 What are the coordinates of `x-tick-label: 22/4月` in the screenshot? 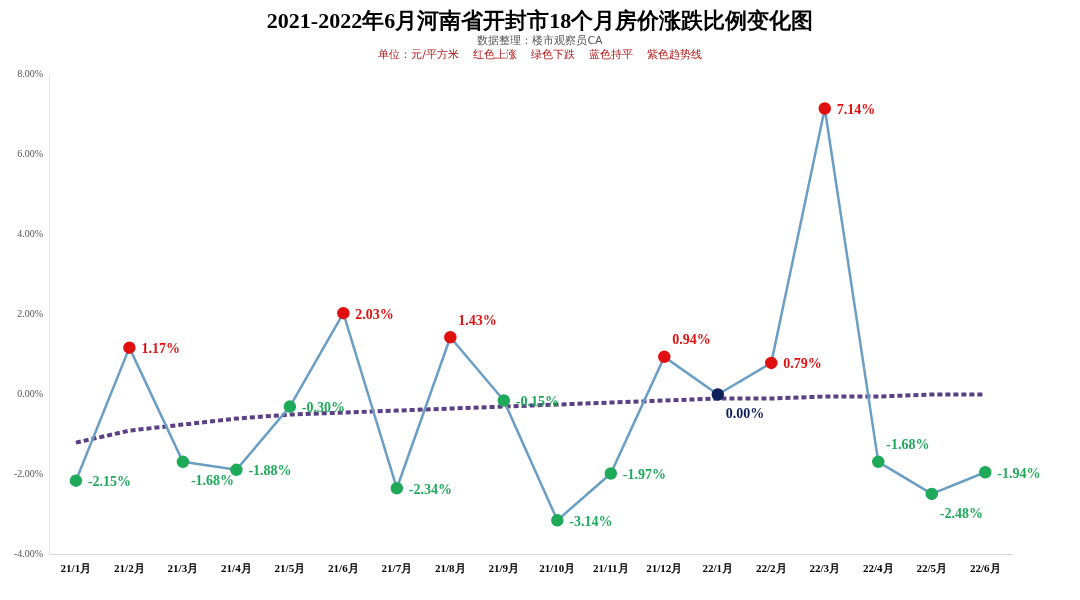 It's located at (878, 568).